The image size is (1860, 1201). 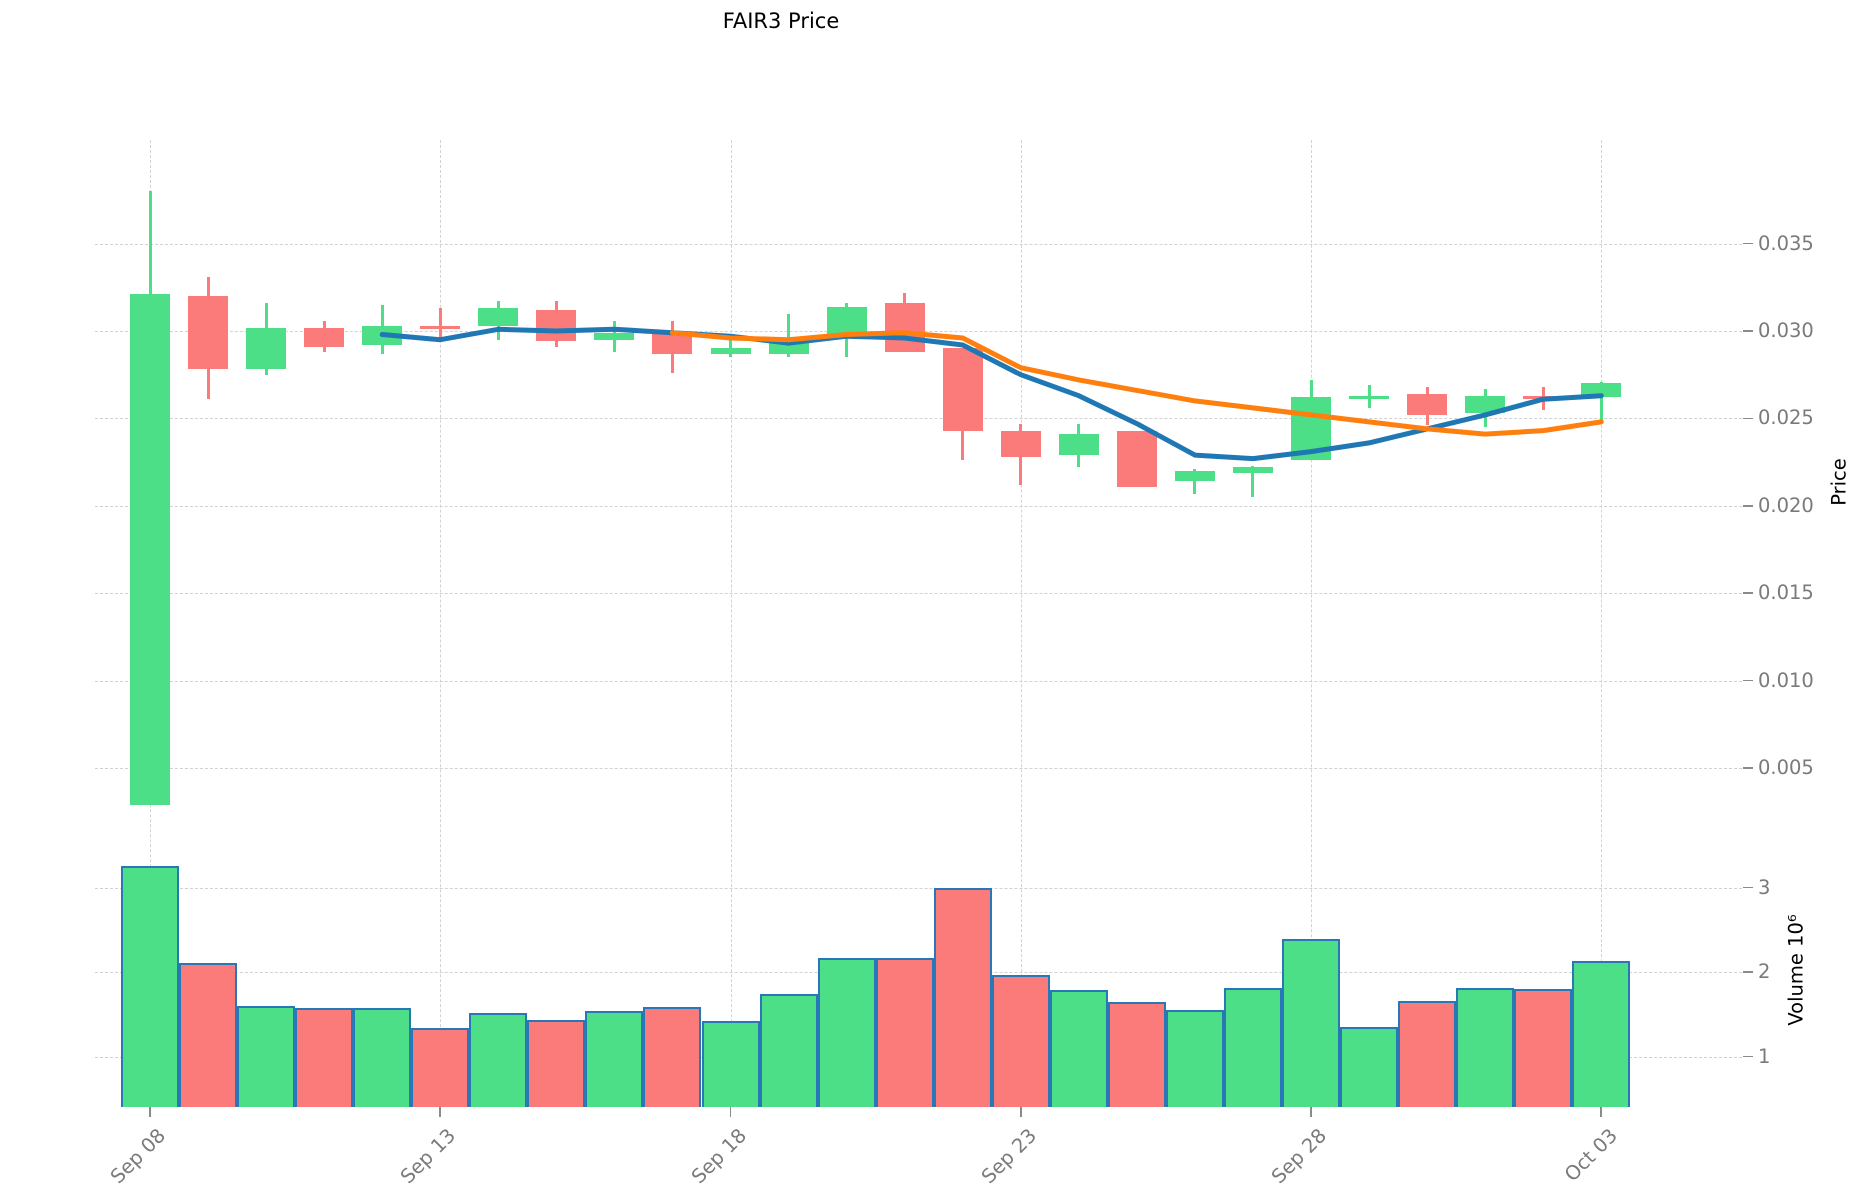 I want to click on price-tick-label: 0.030, so click(x=1786, y=330).